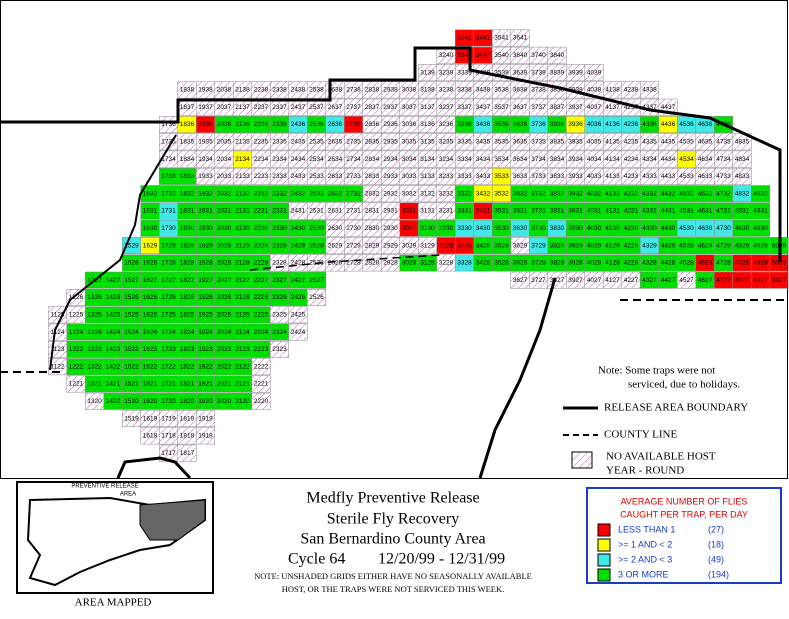 Image resolution: width=789 pixels, height=619 pixels. I want to click on cell-label: 4327, so click(649, 280).